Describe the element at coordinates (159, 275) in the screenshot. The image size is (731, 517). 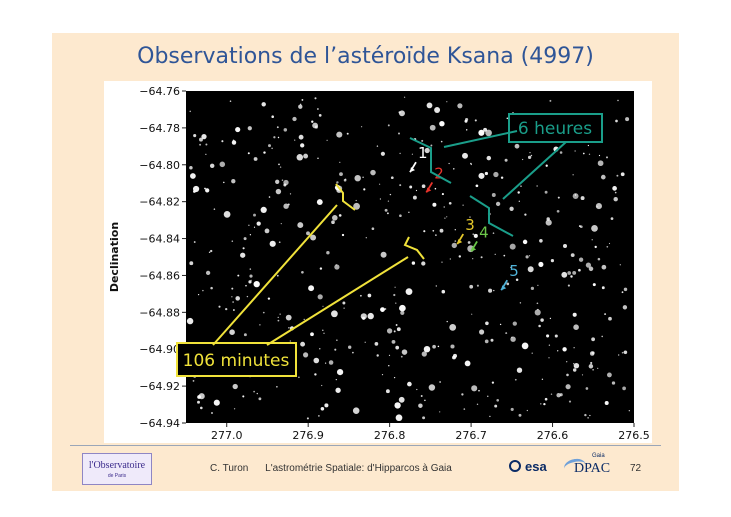
I see `y-tick-label: −64.86` at that location.